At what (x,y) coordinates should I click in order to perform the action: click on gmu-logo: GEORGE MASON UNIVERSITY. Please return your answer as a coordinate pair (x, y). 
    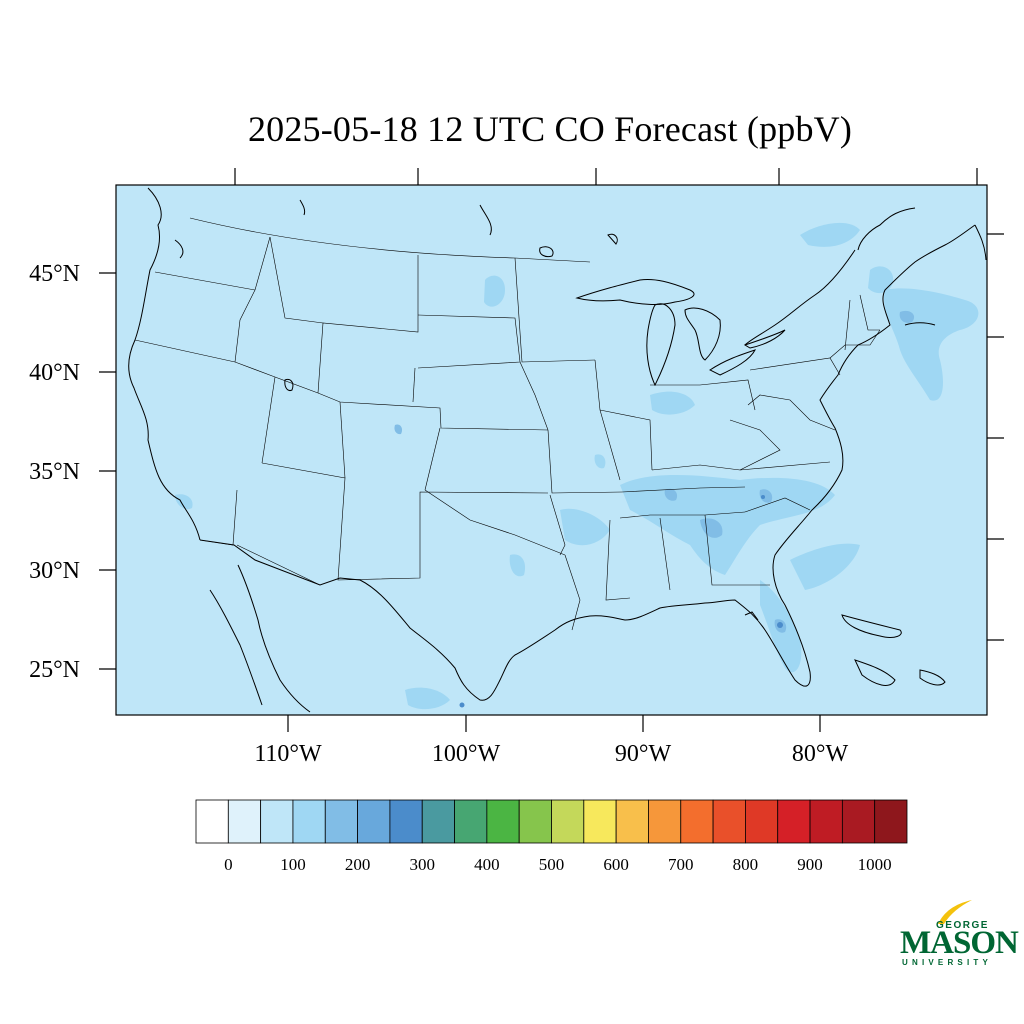
    Looking at the image, I should click on (958, 935).